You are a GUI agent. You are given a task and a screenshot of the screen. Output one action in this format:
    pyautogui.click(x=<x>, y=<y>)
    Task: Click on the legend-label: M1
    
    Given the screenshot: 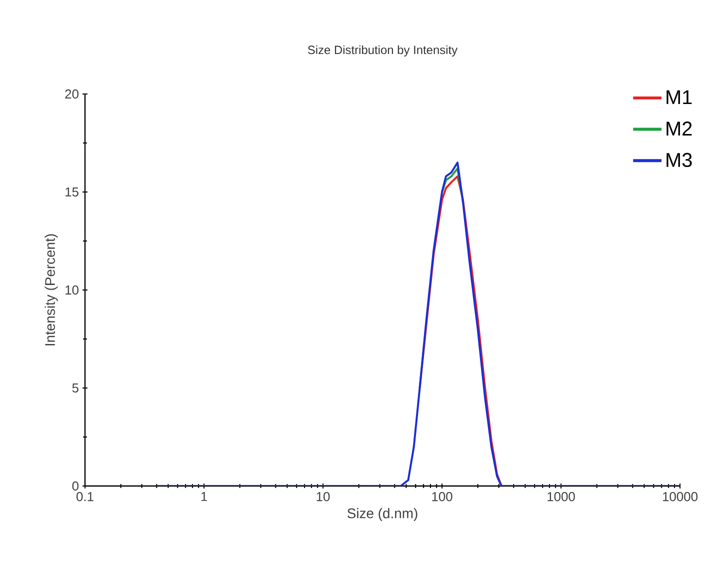 What is the action you would take?
    pyautogui.click(x=679, y=97)
    